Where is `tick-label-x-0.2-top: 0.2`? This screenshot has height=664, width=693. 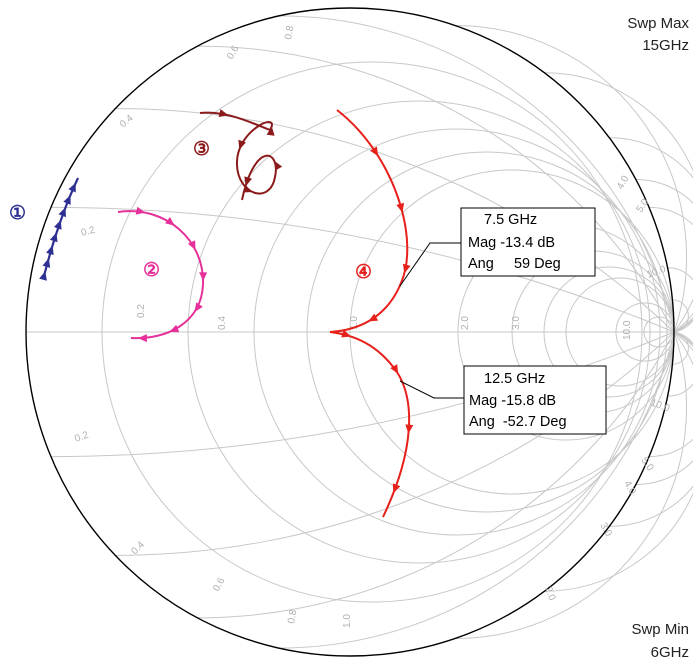 tick-label-x-0.2-top: 0.2 is located at coordinates (88, 232).